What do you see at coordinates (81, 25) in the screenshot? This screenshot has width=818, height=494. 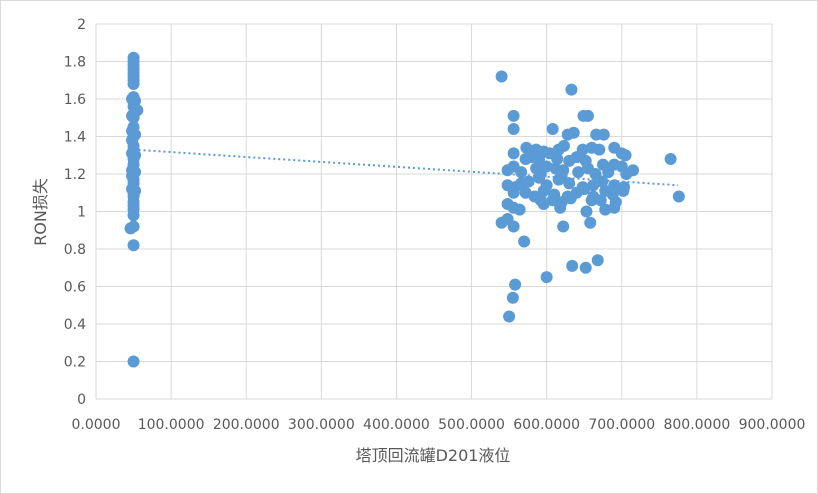 I see `y-tick-label: 2` at bounding box center [81, 25].